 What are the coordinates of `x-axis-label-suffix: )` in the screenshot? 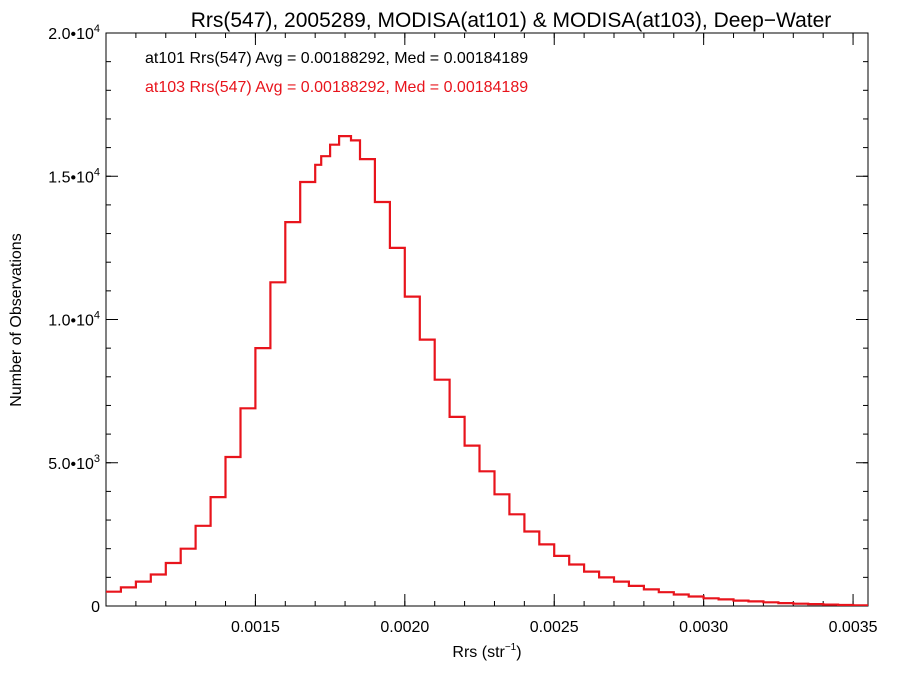 It's located at (518, 652).